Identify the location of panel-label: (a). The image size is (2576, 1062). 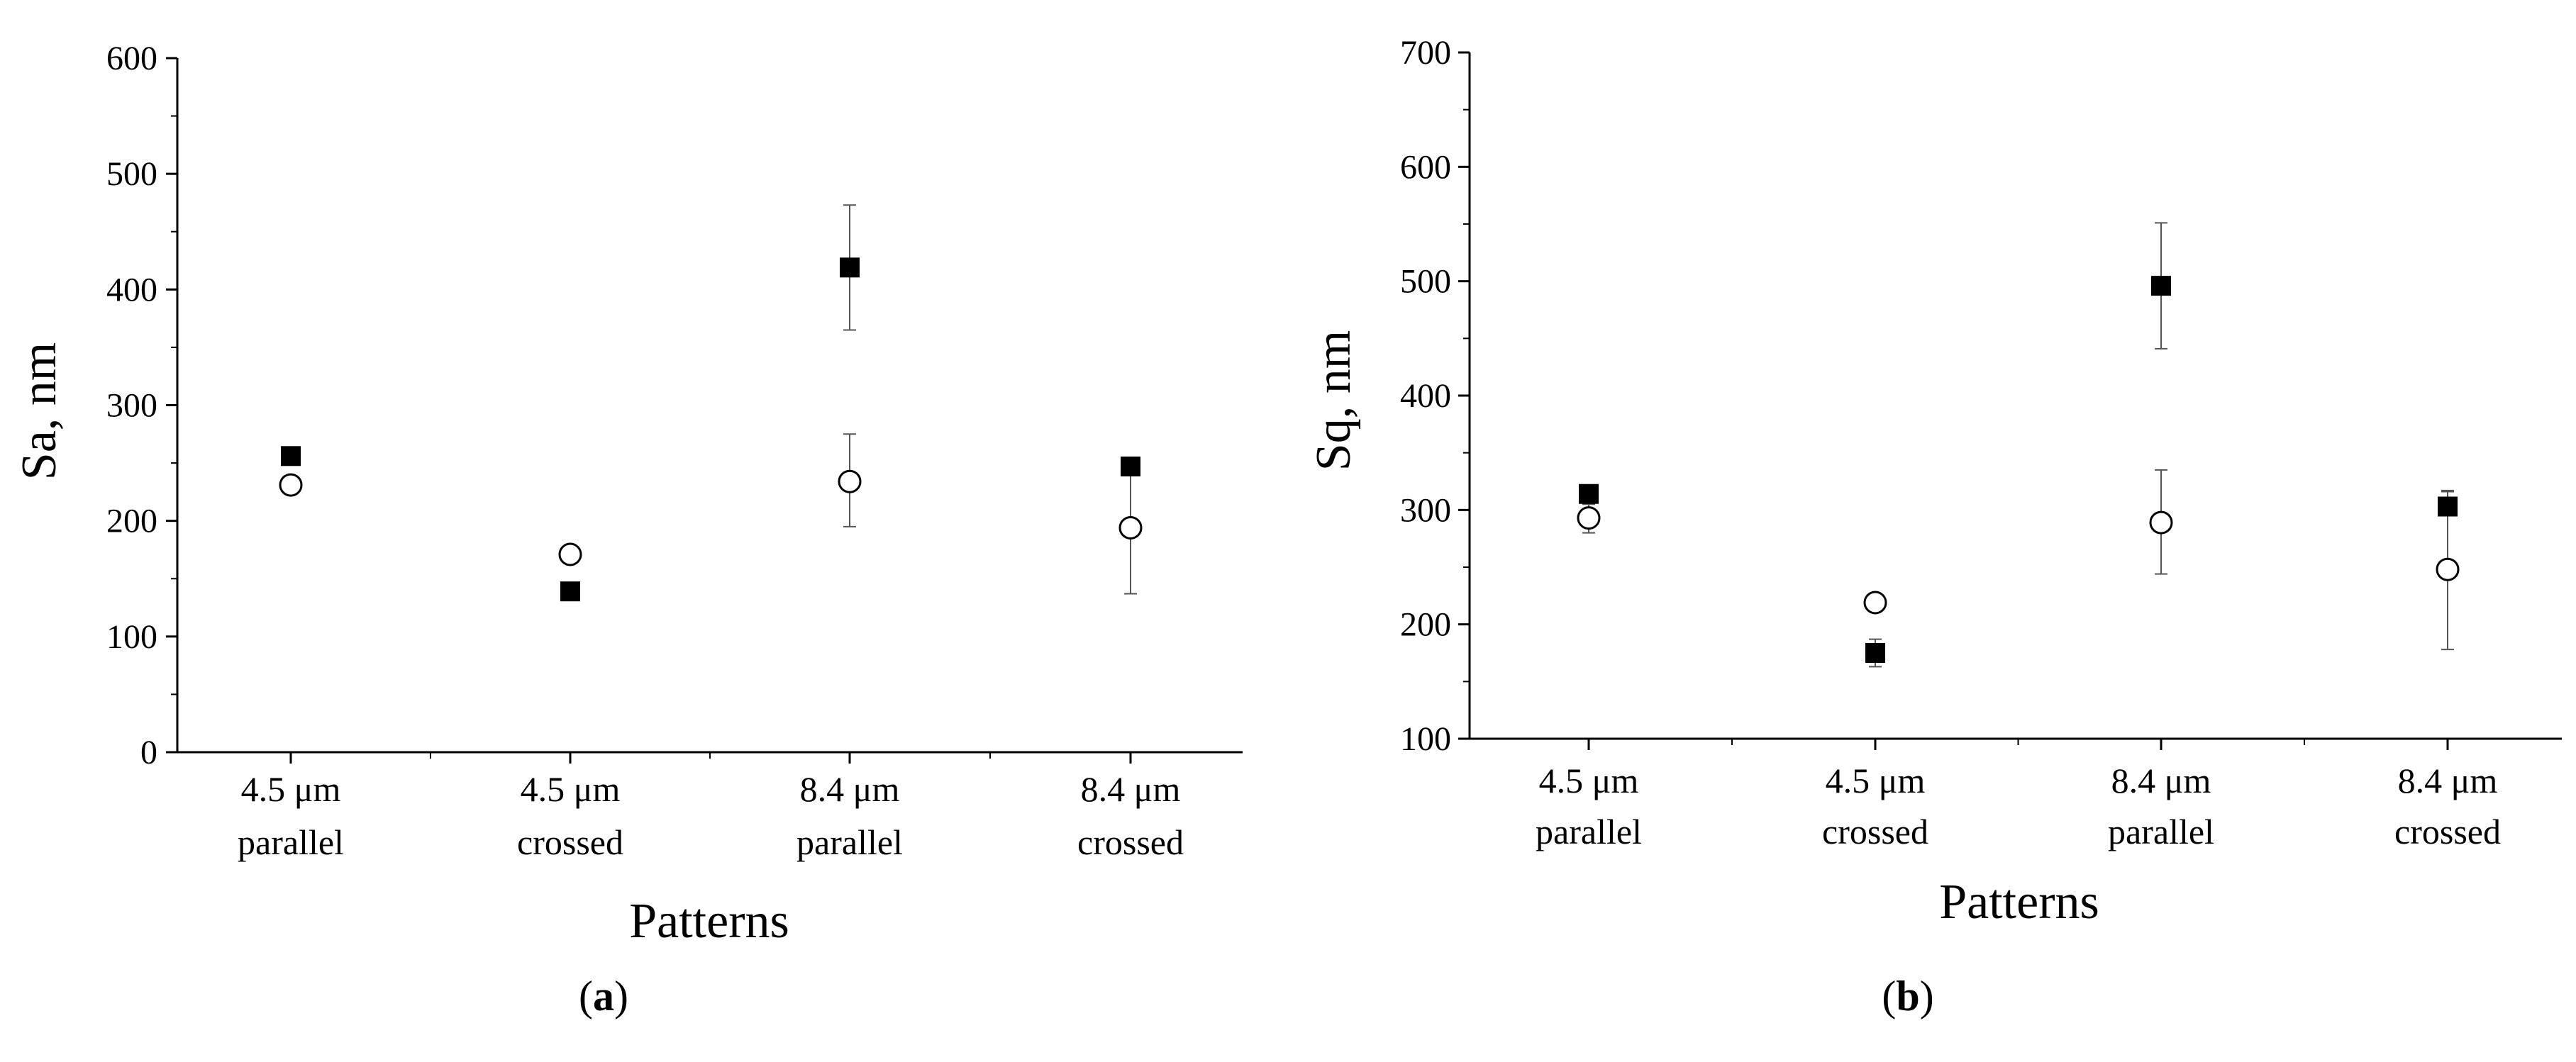
(603, 996).